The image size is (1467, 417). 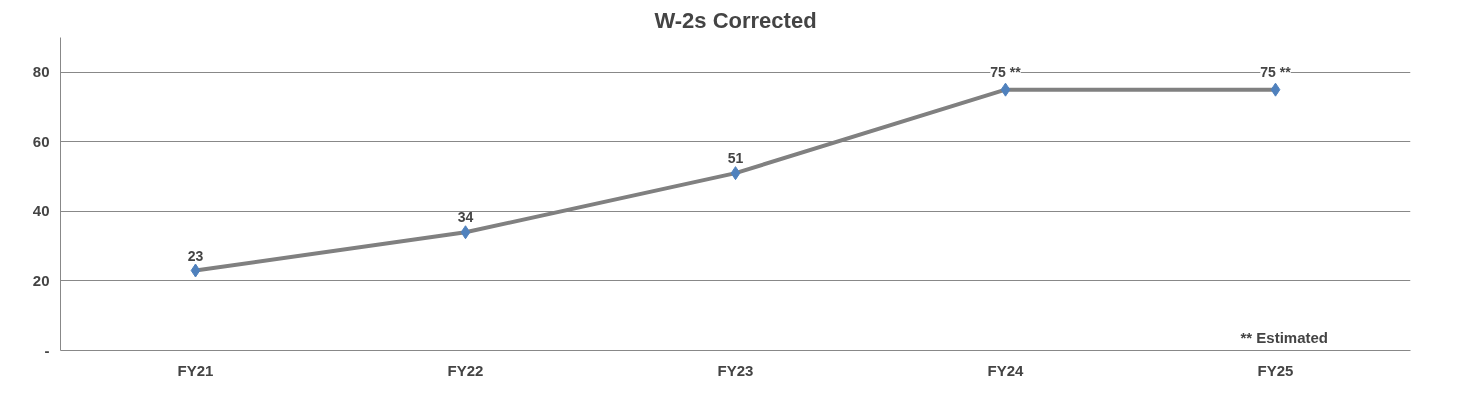 I want to click on y-tick-label: 40, so click(x=41, y=211).